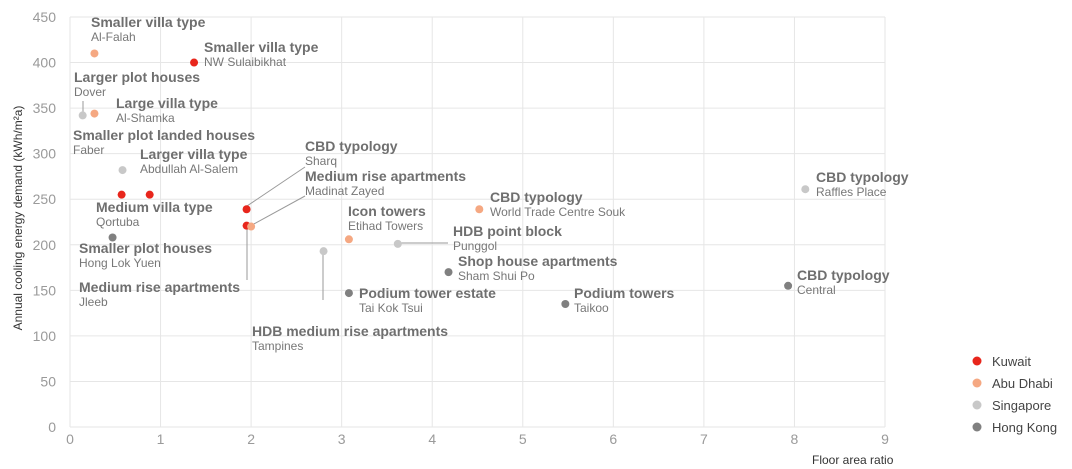 Image resolution: width=1072 pixels, height=469 pixels. What do you see at coordinates (167, 103) in the screenshot?
I see `point-title: Large villa type` at bounding box center [167, 103].